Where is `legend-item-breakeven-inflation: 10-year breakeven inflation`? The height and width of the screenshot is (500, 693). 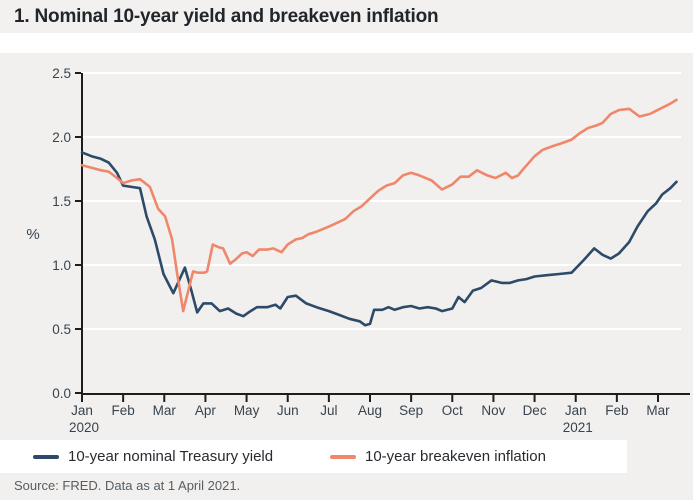 legend-item-breakeven-inflation: 10-year breakeven inflation is located at coordinates (438, 456).